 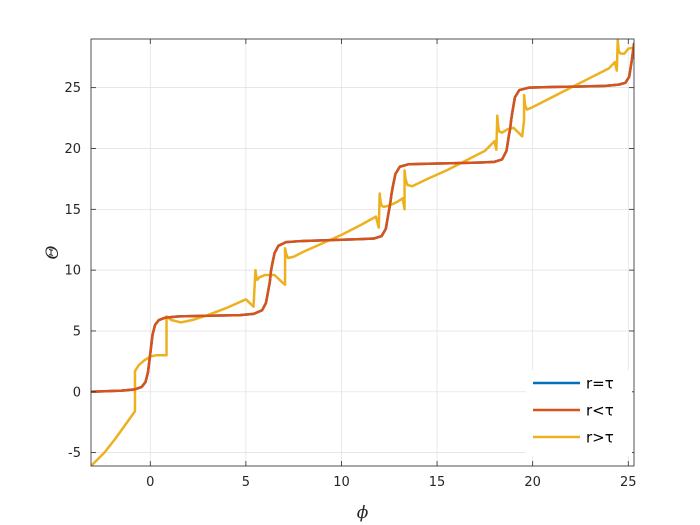 What do you see at coordinates (72, 88) in the screenshot?
I see `y-tick-label: 25` at bounding box center [72, 88].